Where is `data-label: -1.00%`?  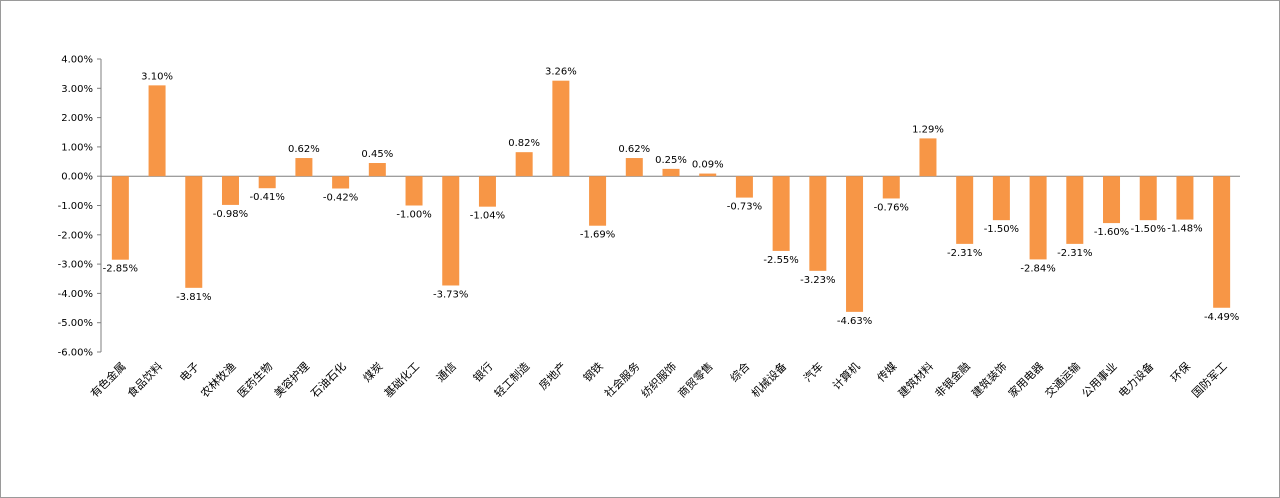
data-label: -1.00% is located at coordinates (413, 215).